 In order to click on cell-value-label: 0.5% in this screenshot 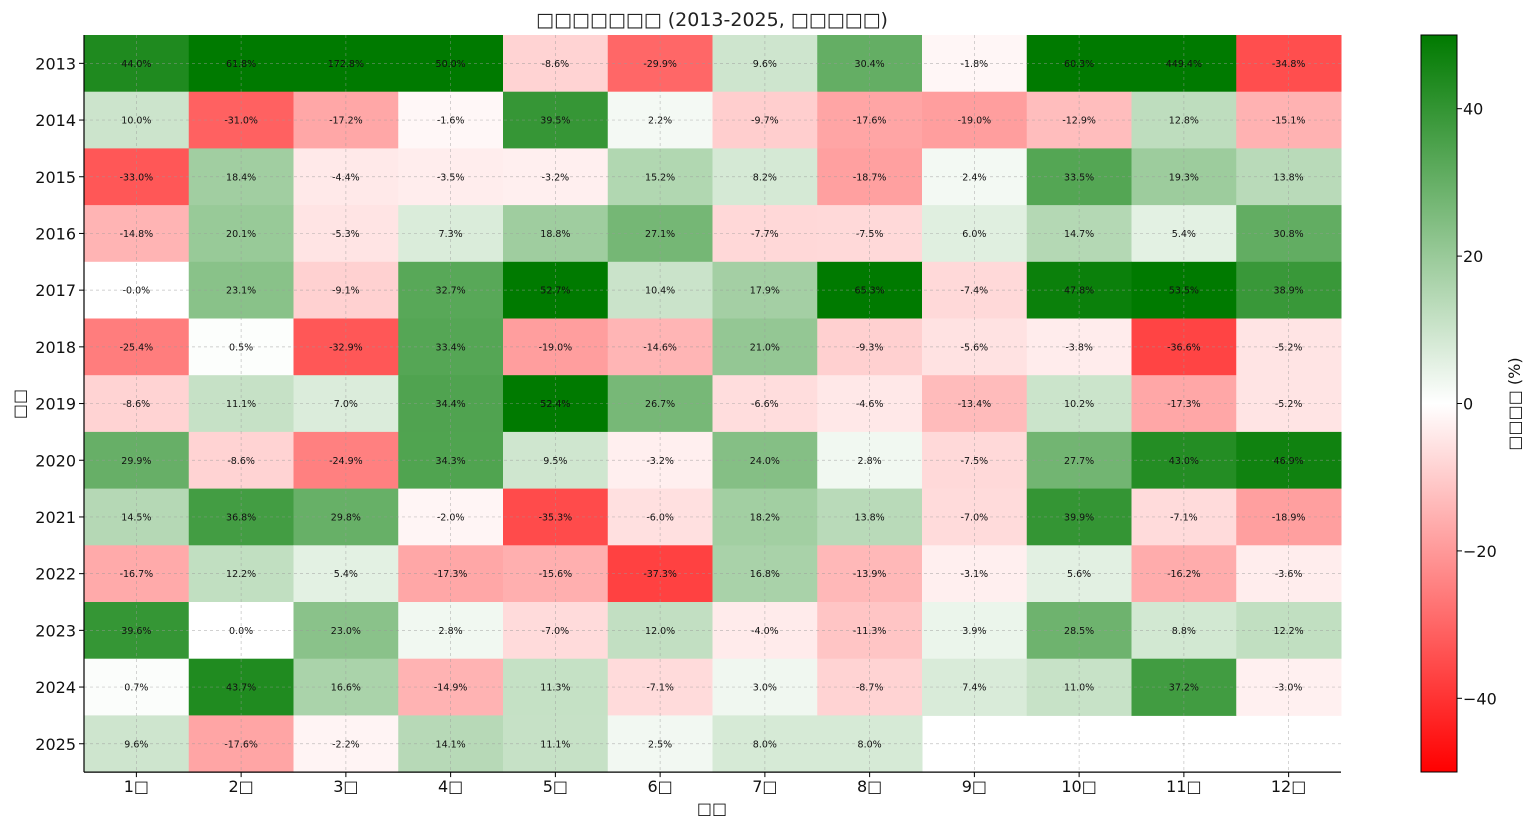, I will do `click(241, 347)`.